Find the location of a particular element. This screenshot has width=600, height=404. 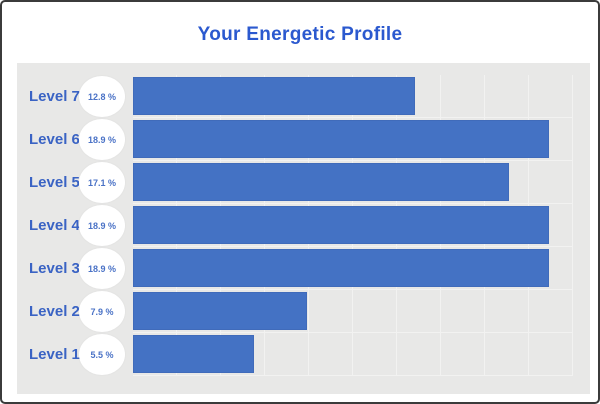

chart-row: Level 7 12.8 % is located at coordinates (303, 96).